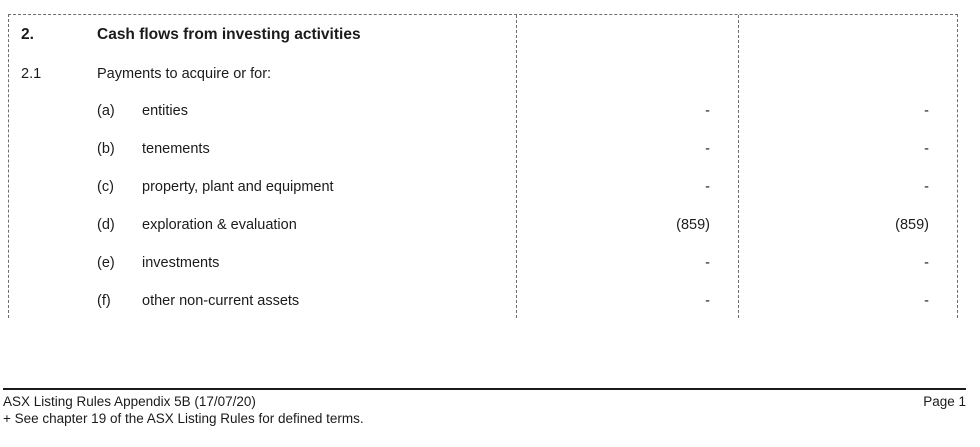  I want to click on row-label: property, plant and equipment, so click(238, 187).